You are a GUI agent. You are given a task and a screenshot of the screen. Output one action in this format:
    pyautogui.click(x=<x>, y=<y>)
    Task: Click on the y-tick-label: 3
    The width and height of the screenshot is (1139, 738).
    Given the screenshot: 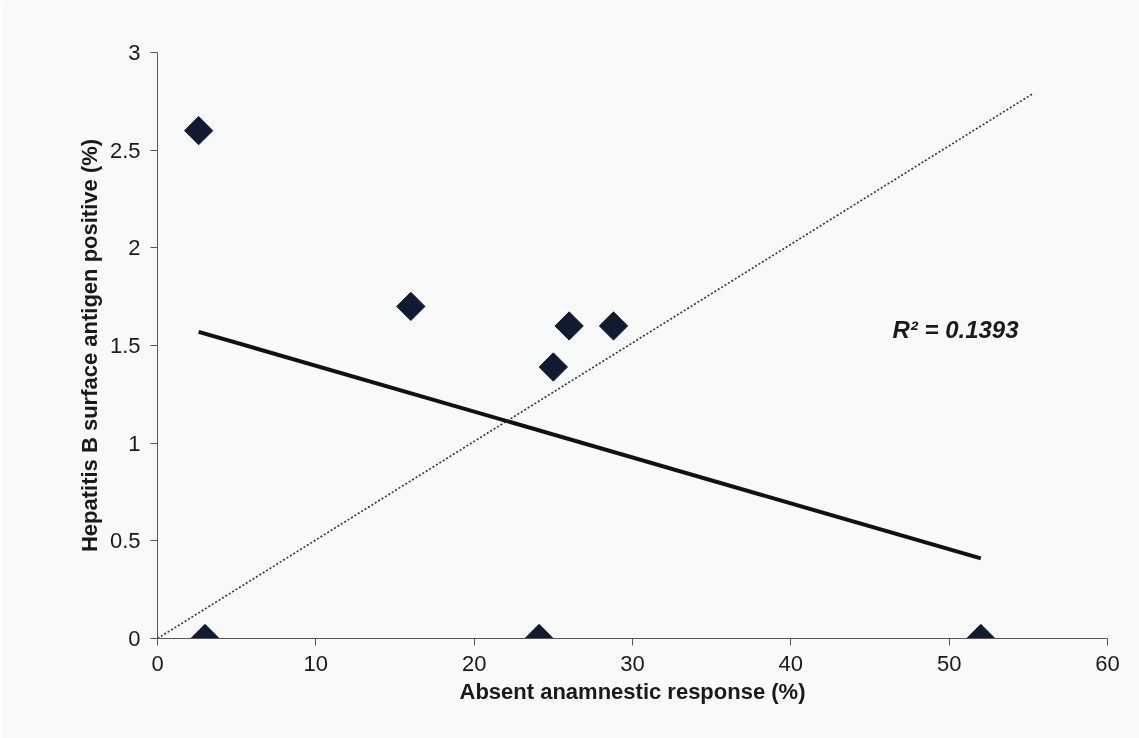 What is the action you would take?
    pyautogui.click(x=134, y=52)
    